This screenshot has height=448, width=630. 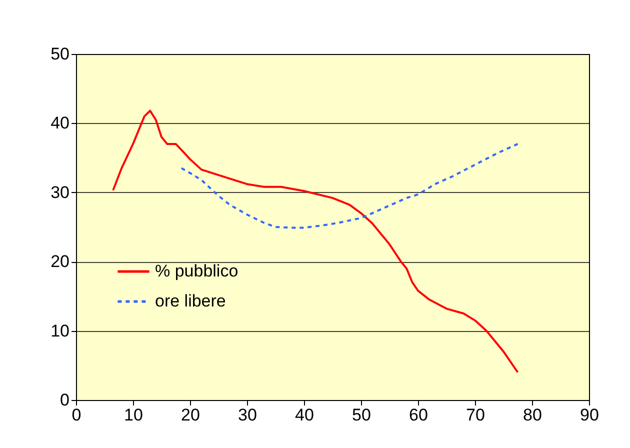 I want to click on x-tick-label: 0, so click(x=77, y=415).